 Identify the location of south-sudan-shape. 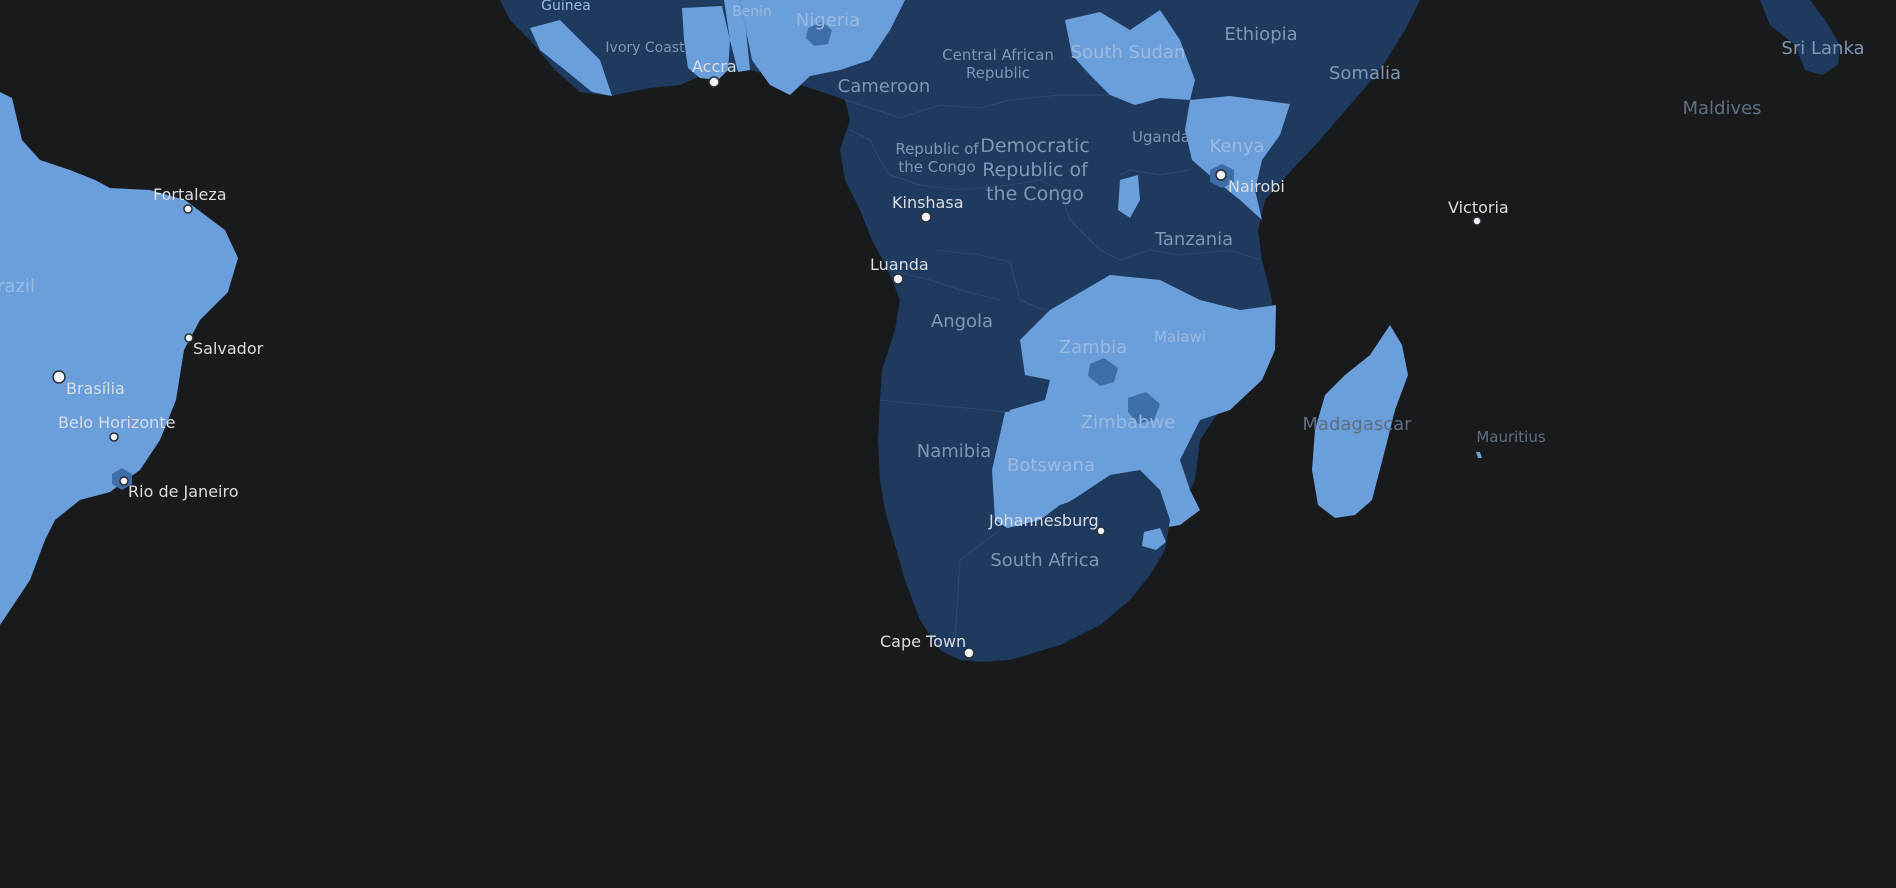
(1130, 57).